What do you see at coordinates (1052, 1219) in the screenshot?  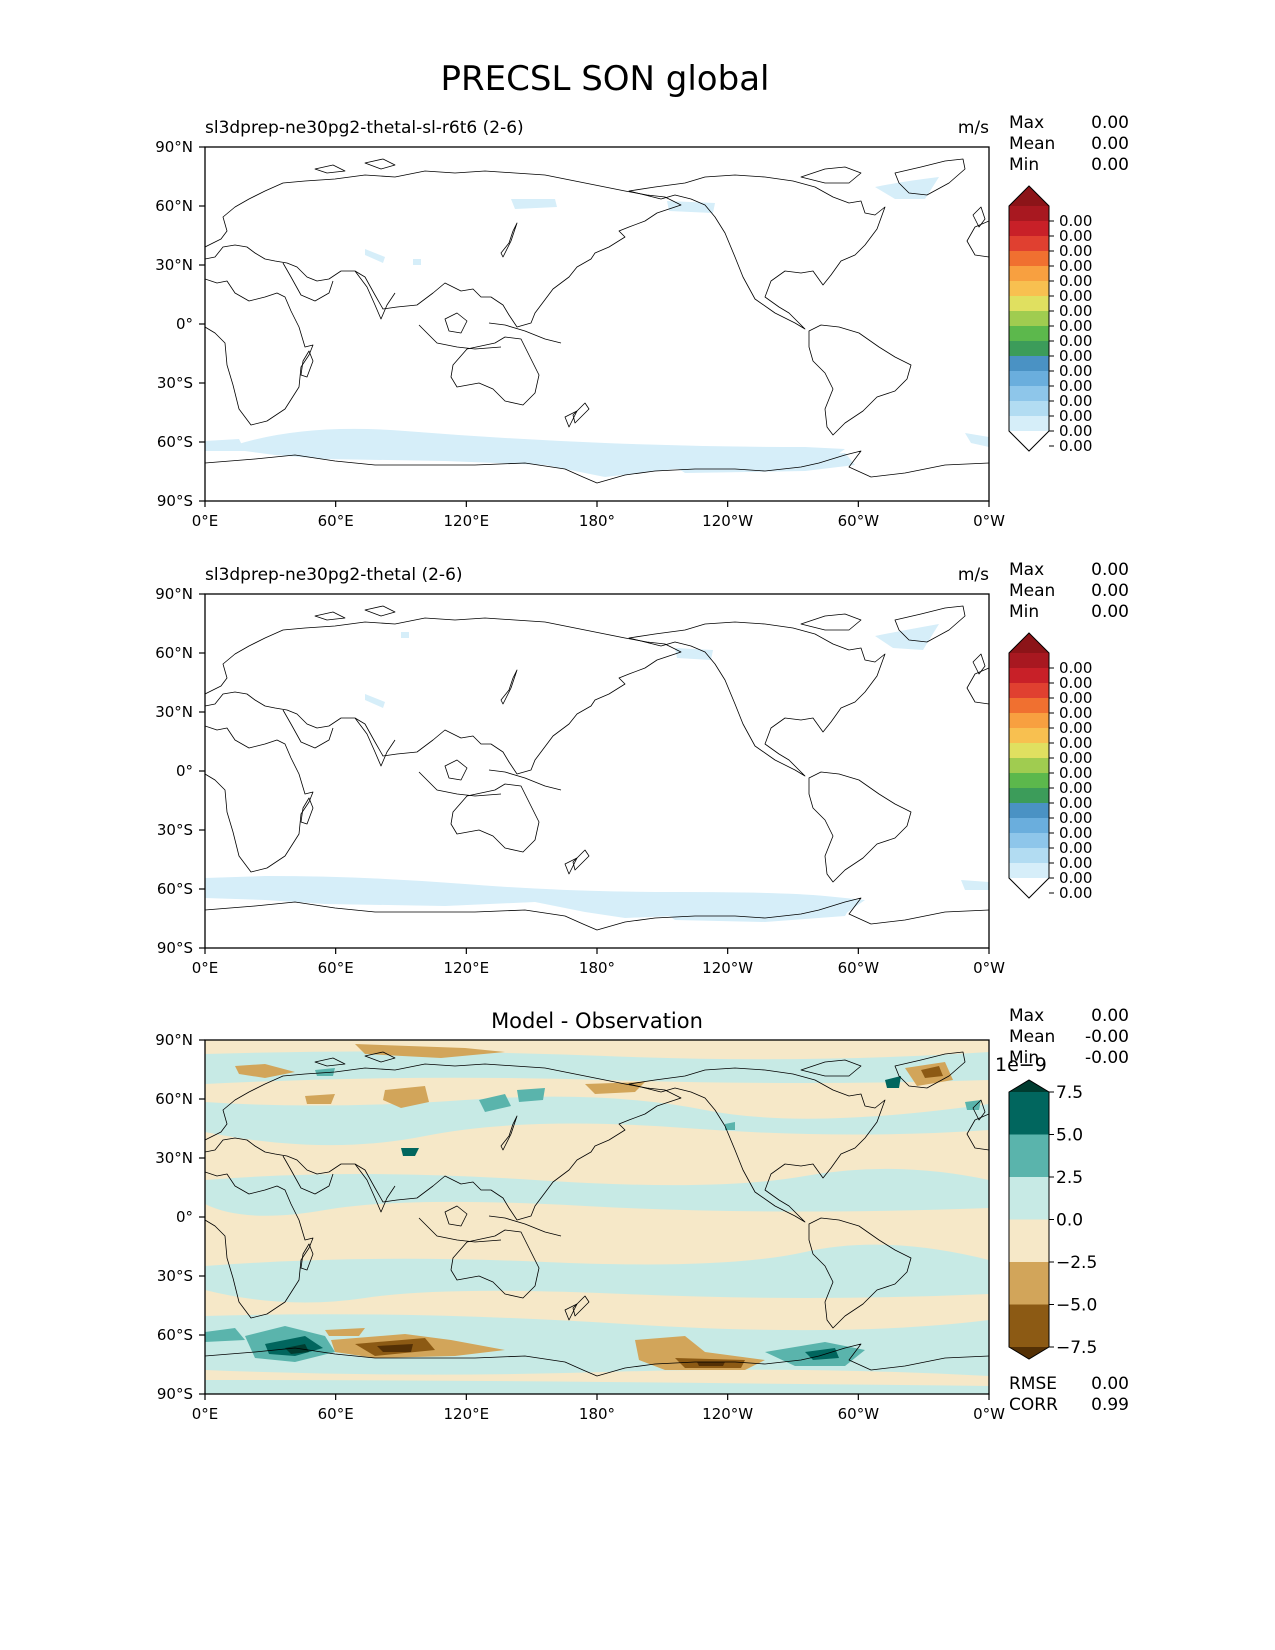 I see `colorbar-3: 7.5 5.0 2.5 0.0 −2.5 −5.0 −7.5` at bounding box center [1052, 1219].